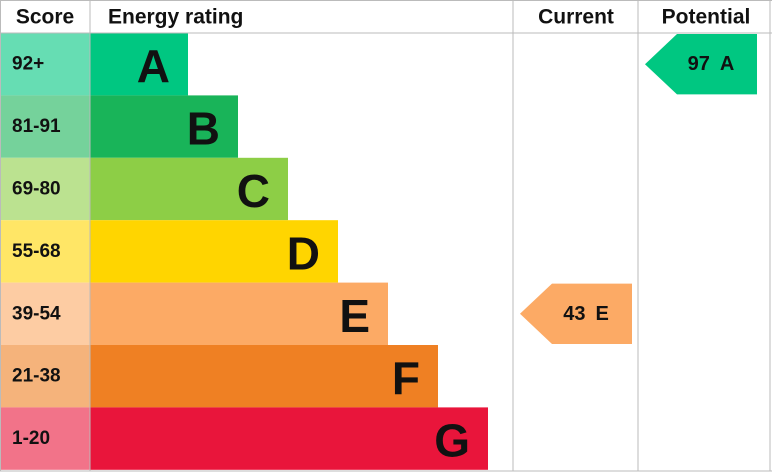  Describe the element at coordinates (253, 191) in the screenshot. I see `rating-letter: C` at that location.